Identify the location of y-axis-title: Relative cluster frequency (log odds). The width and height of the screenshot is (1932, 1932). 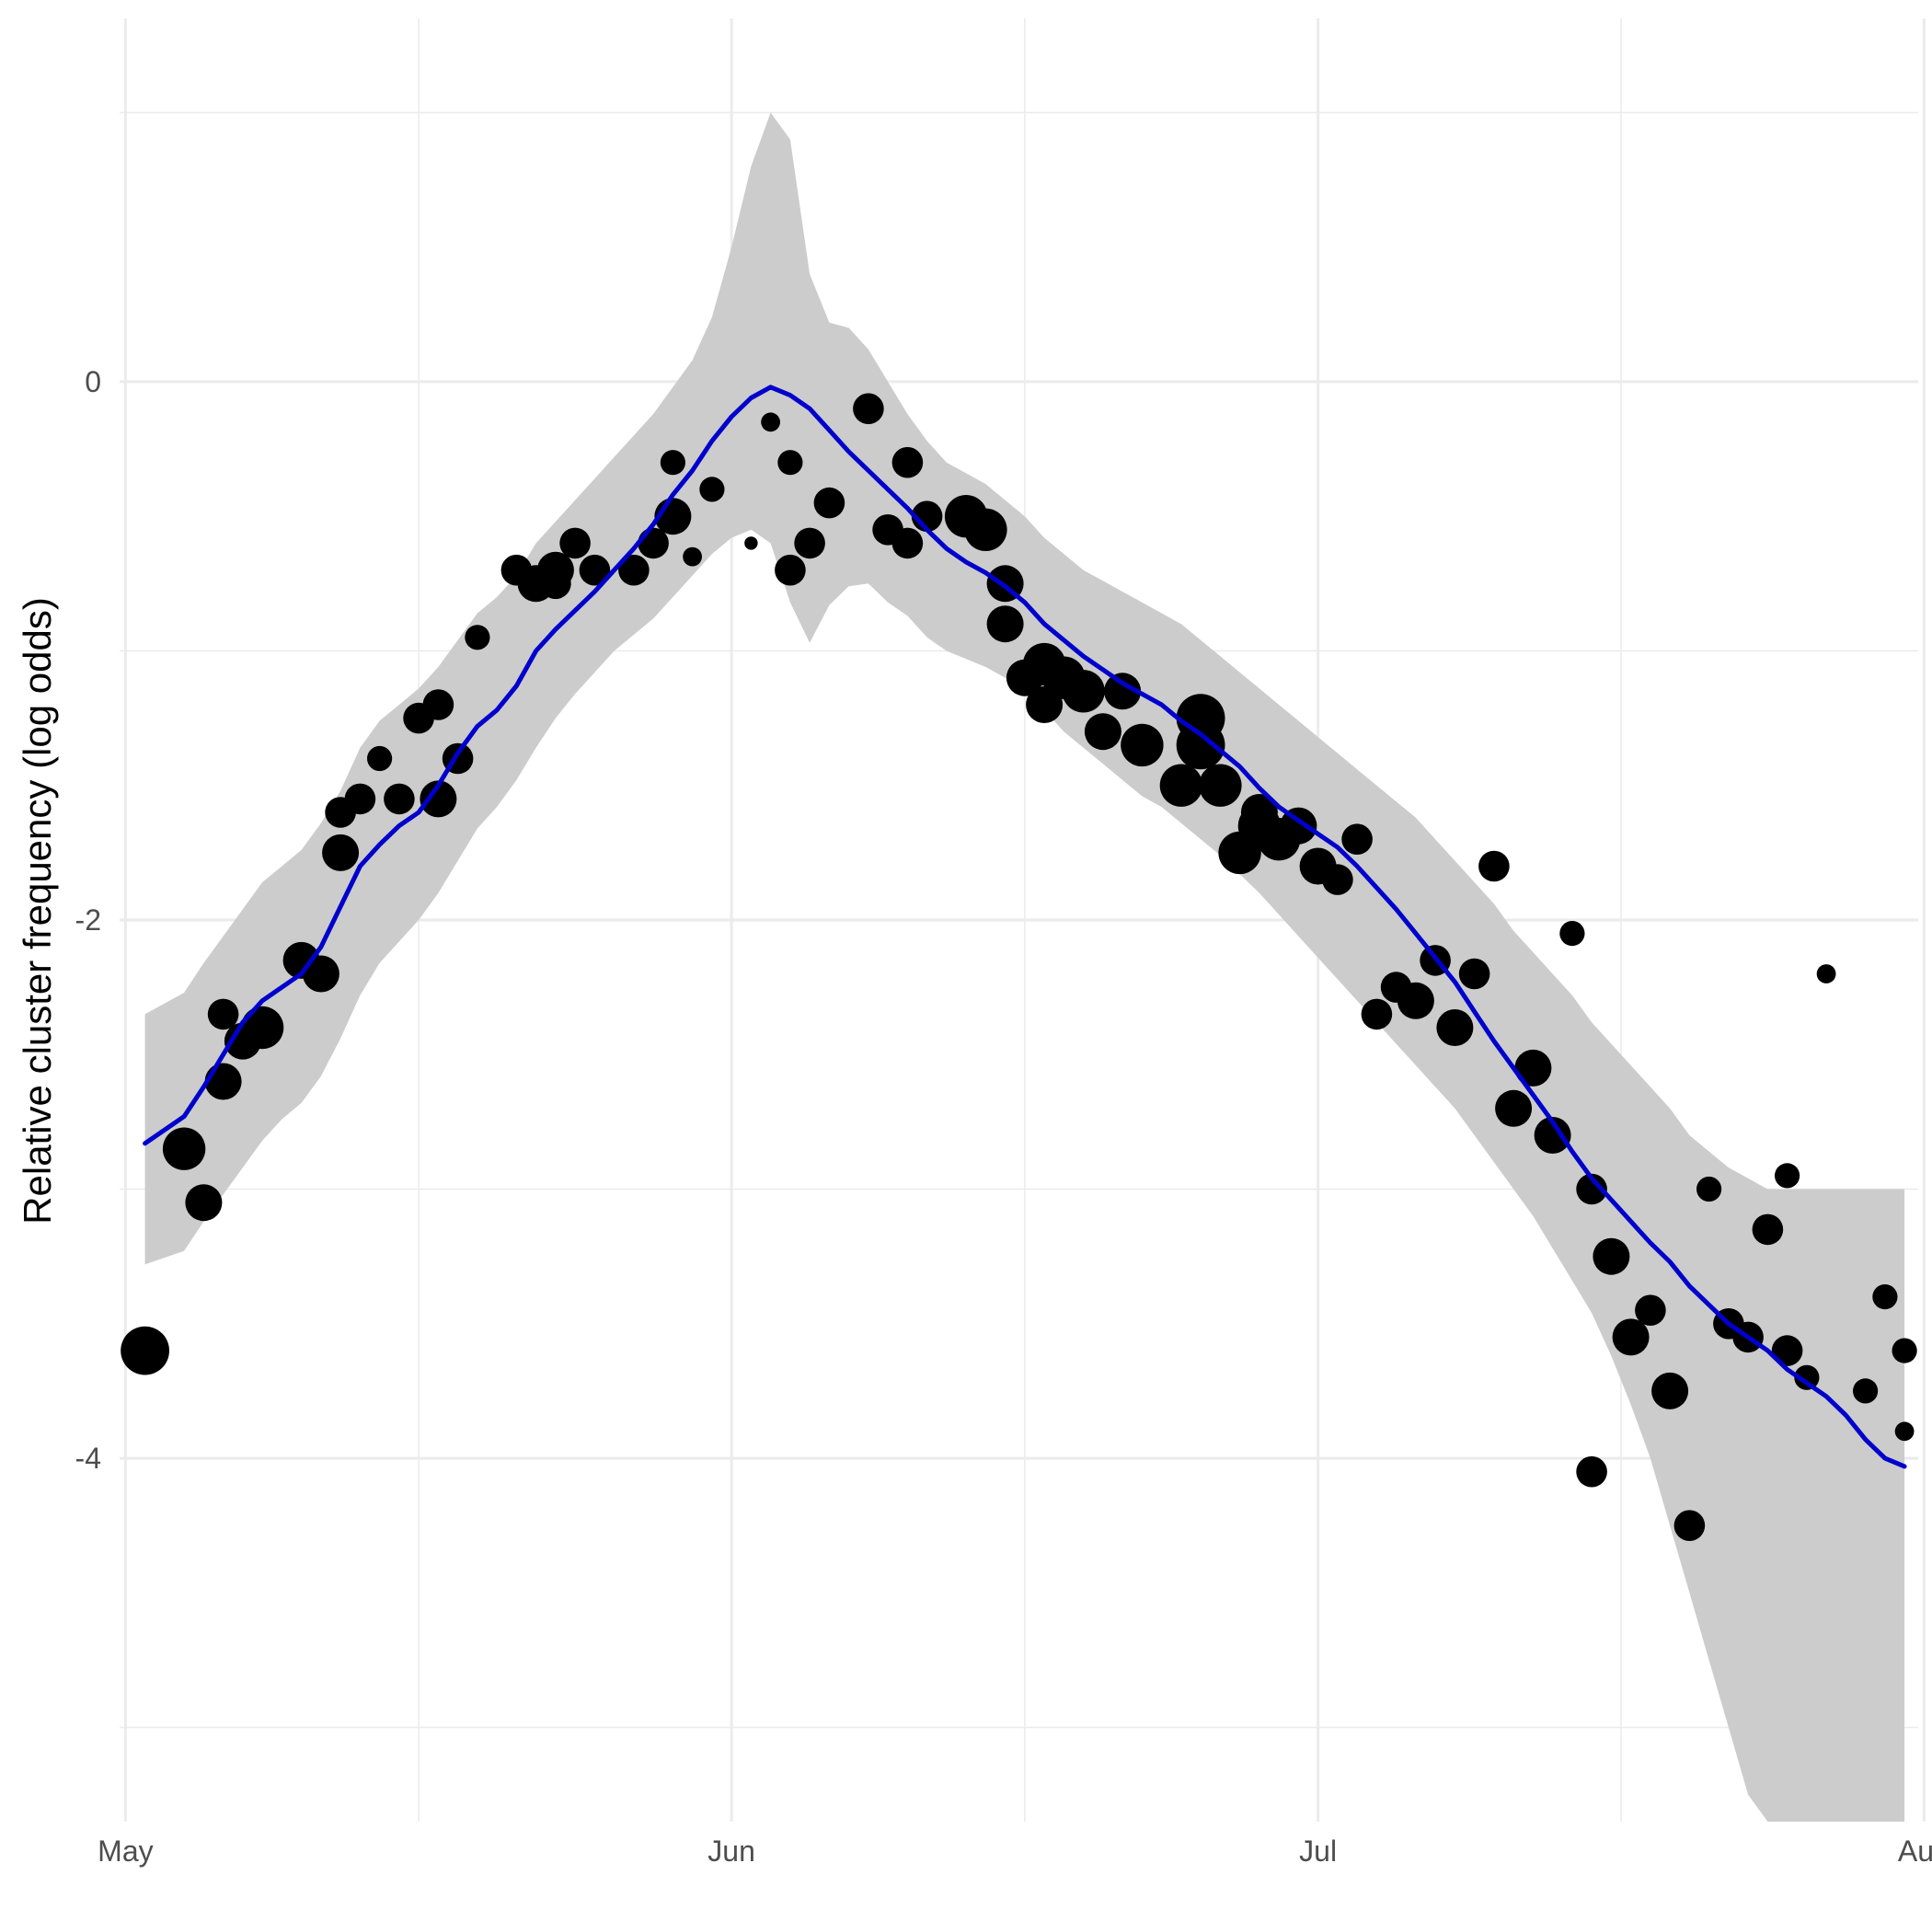
(37, 911).